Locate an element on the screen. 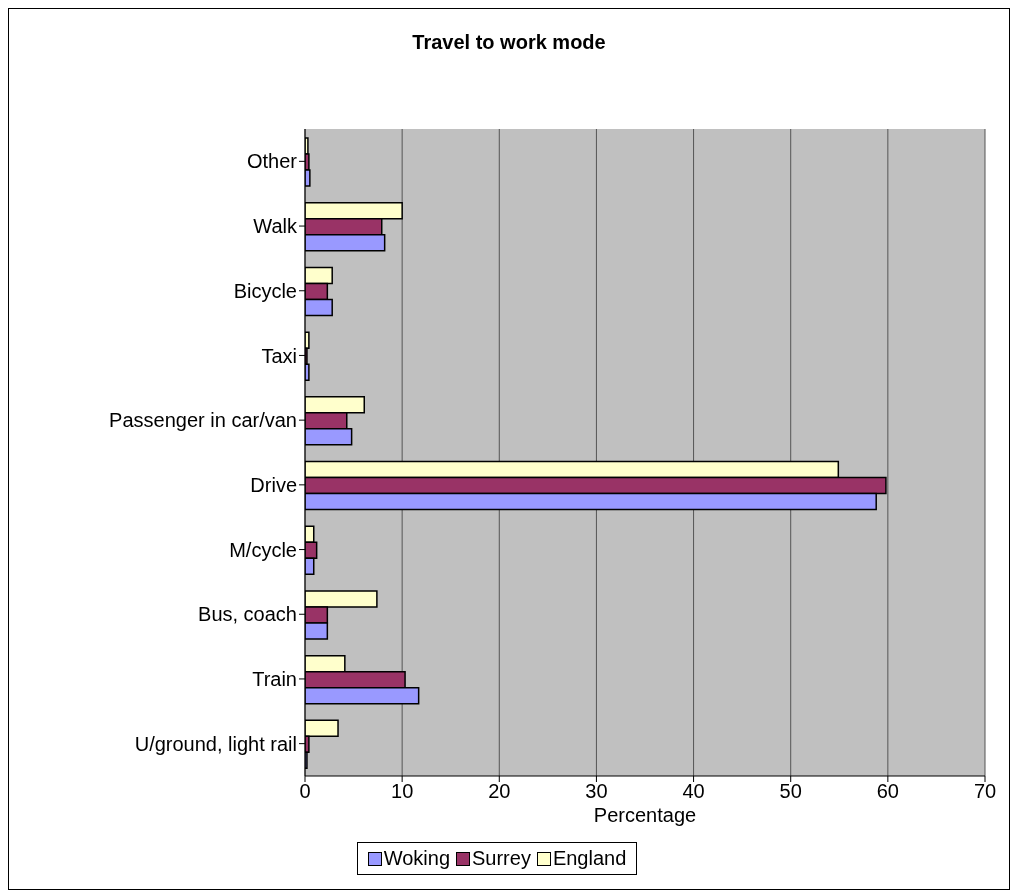 This screenshot has width=1017, height=896. x-axis-title: Percentage is located at coordinates (645, 815).